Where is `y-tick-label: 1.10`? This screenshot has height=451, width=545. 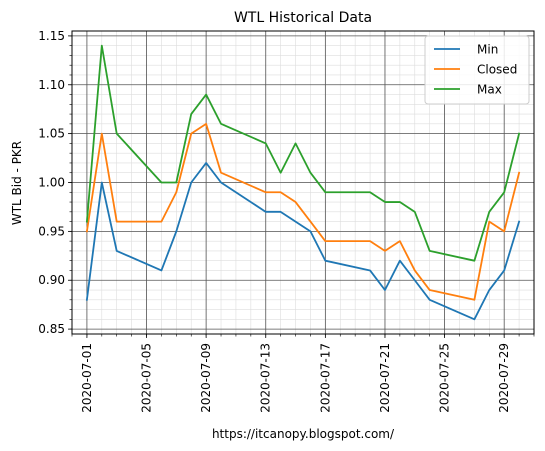
y-tick-label: 1.10 is located at coordinates (51, 85).